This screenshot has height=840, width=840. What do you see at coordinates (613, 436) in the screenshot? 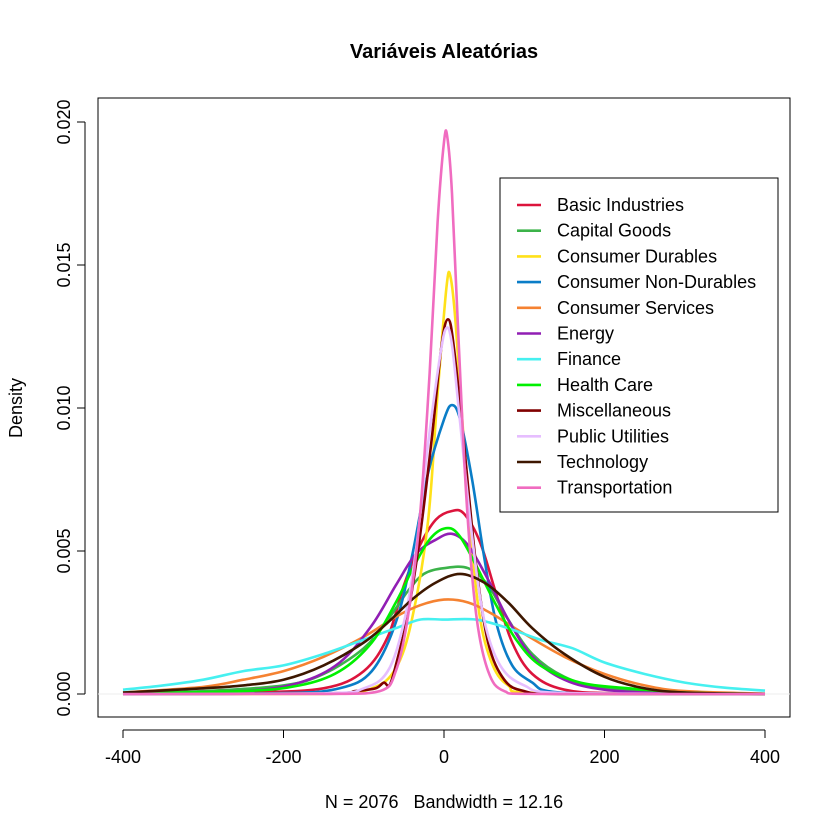
I see `legend-label-public-utilities: Public Utilities` at bounding box center [613, 436].